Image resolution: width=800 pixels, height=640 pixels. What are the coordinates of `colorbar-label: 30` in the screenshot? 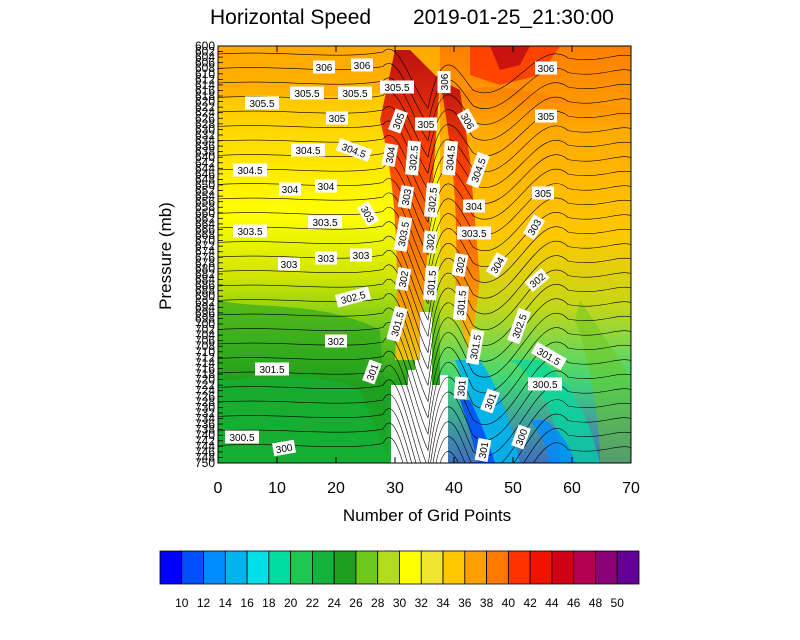 It's located at (400, 603).